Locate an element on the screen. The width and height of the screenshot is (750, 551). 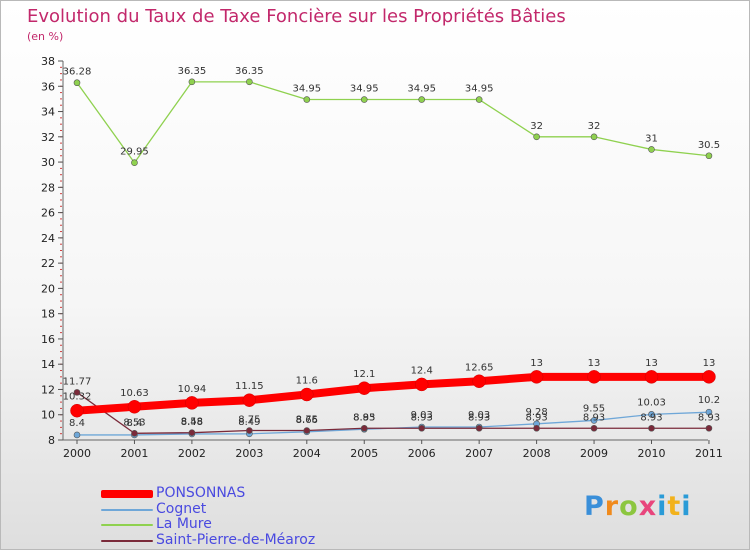
data-label: 9.28 is located at coordinates (536, 412).